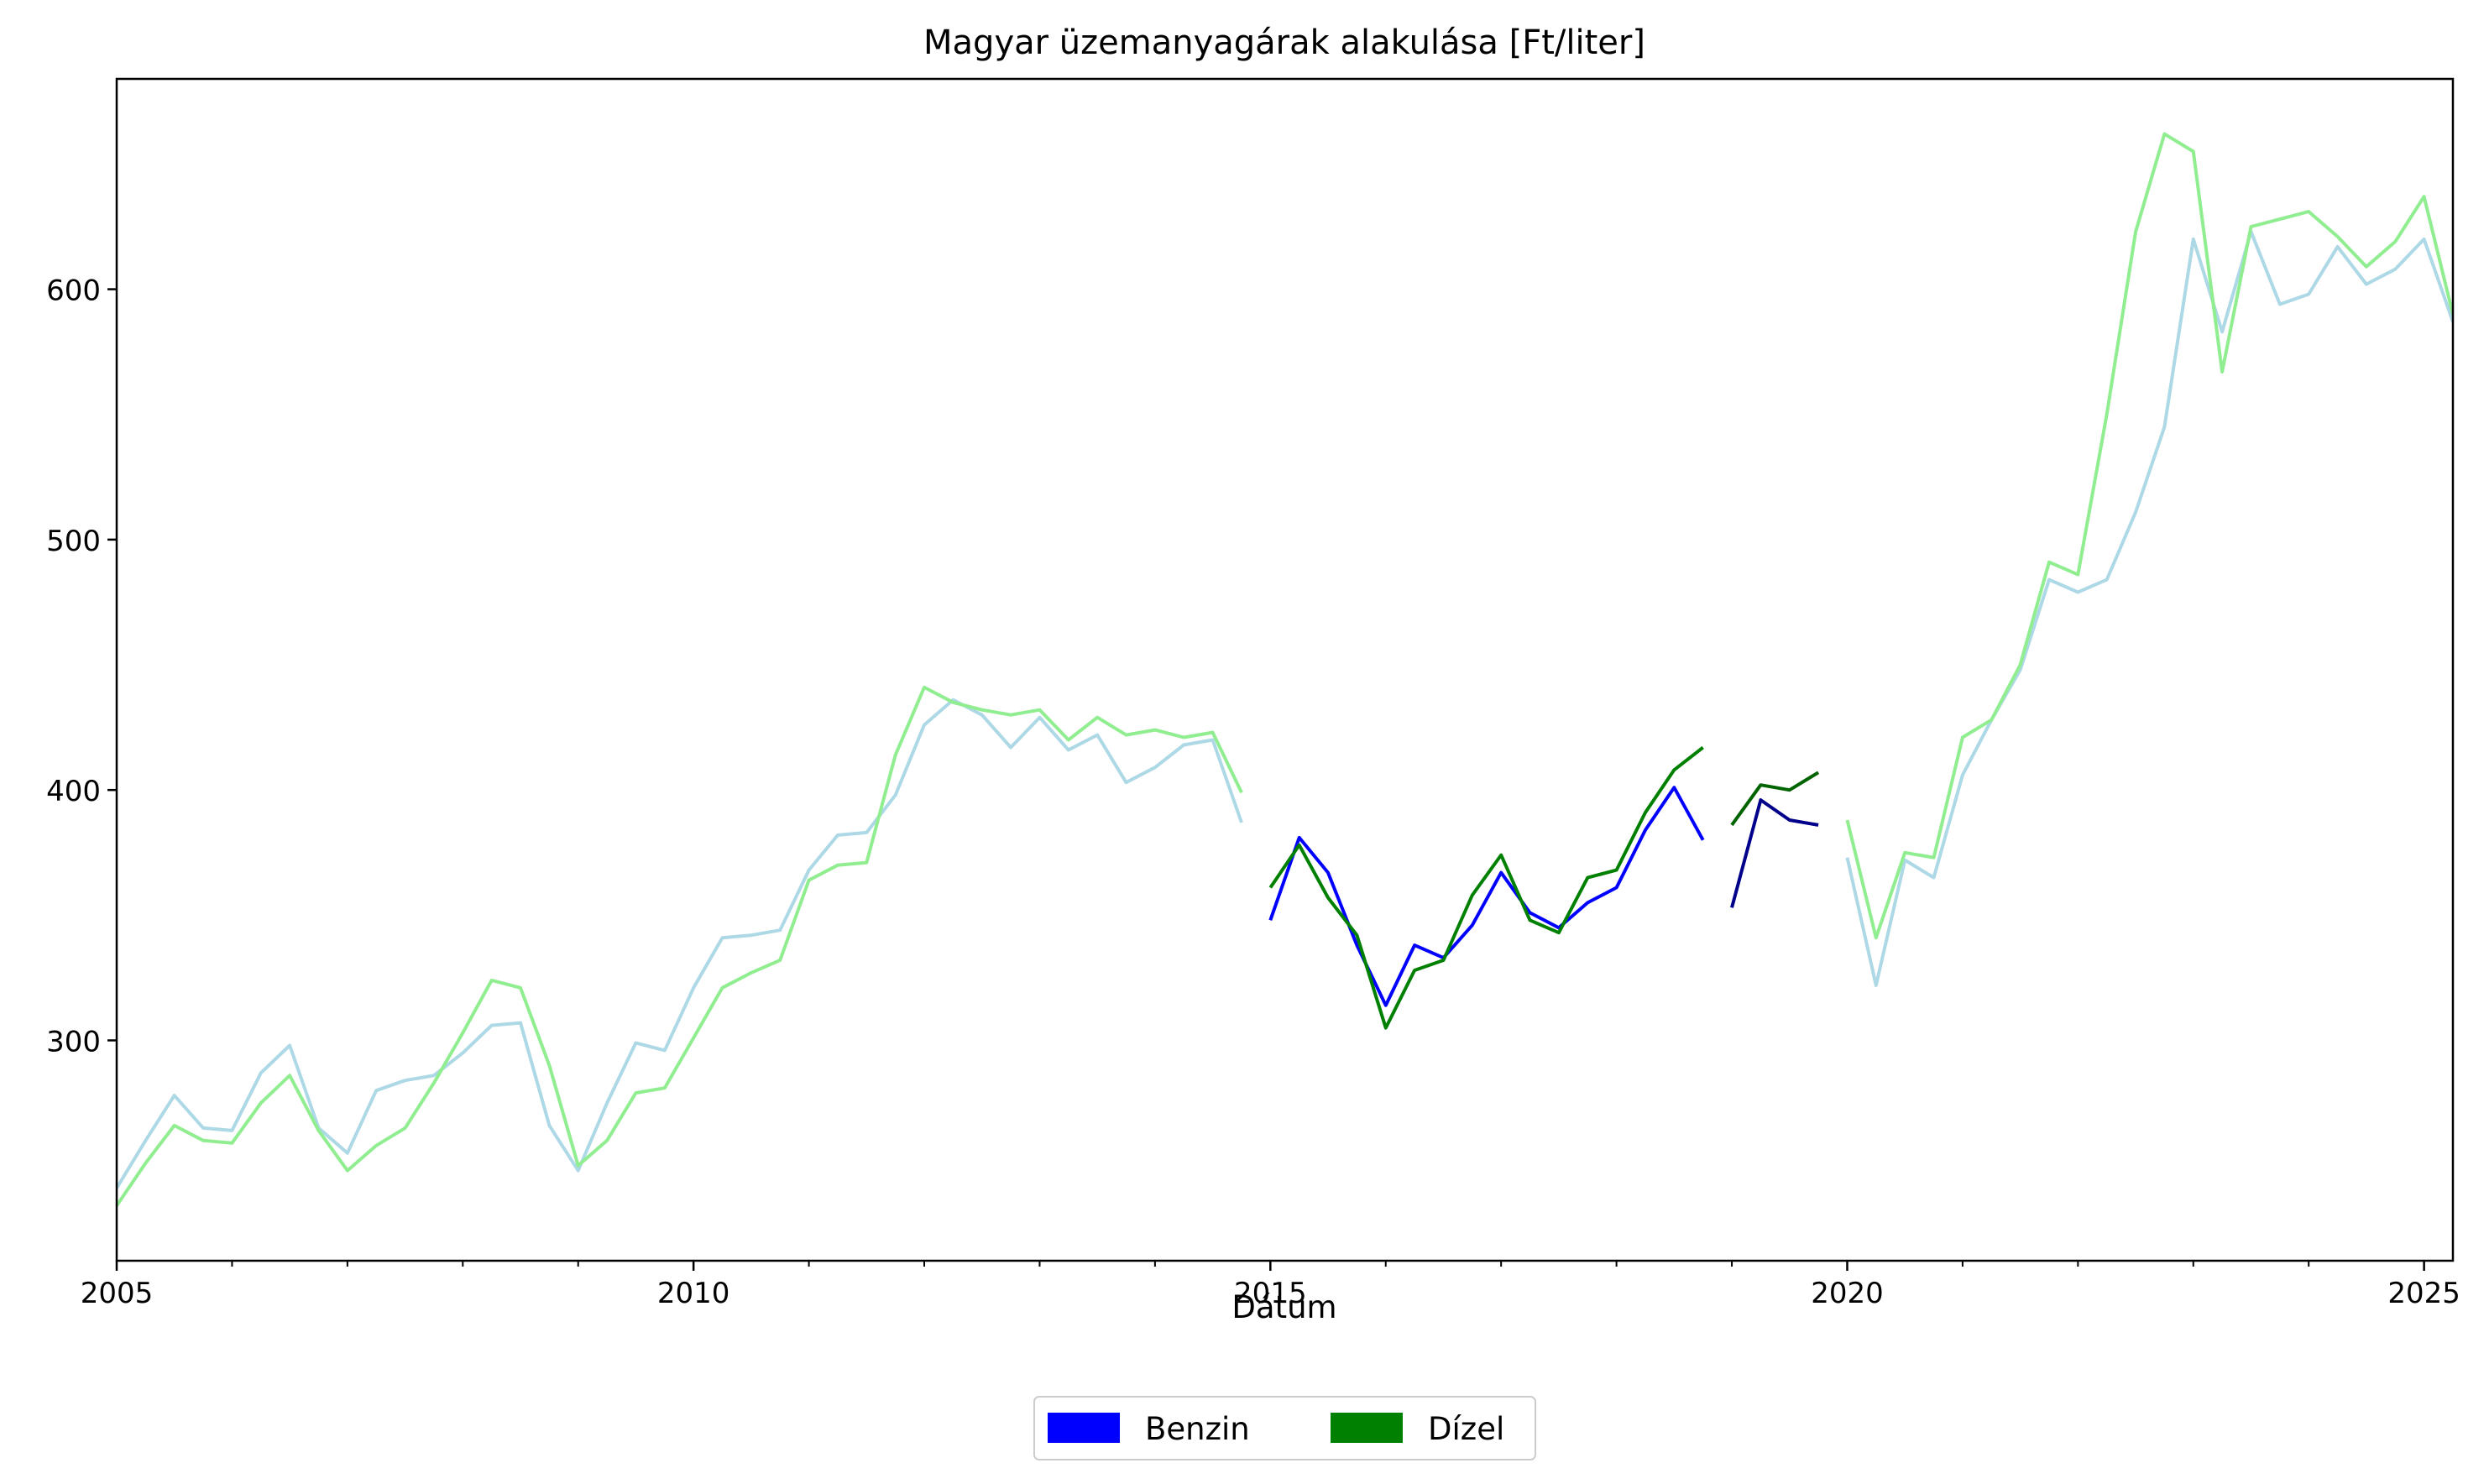  What do you see at coordinates (73, 541) in the screenshot?
I see `y-tick-label: 500` at bounding box center [73, 541].